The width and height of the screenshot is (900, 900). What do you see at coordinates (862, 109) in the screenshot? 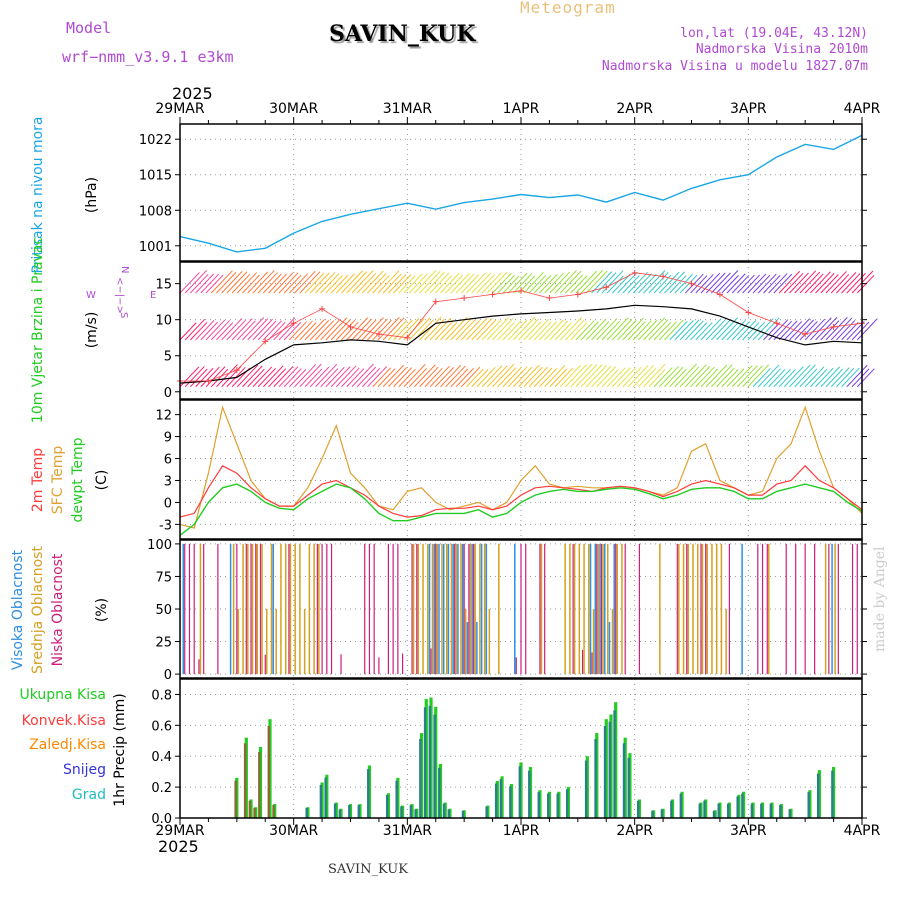
I see `x-tick-label-top: 4APR` at bounding box center [862, 109].